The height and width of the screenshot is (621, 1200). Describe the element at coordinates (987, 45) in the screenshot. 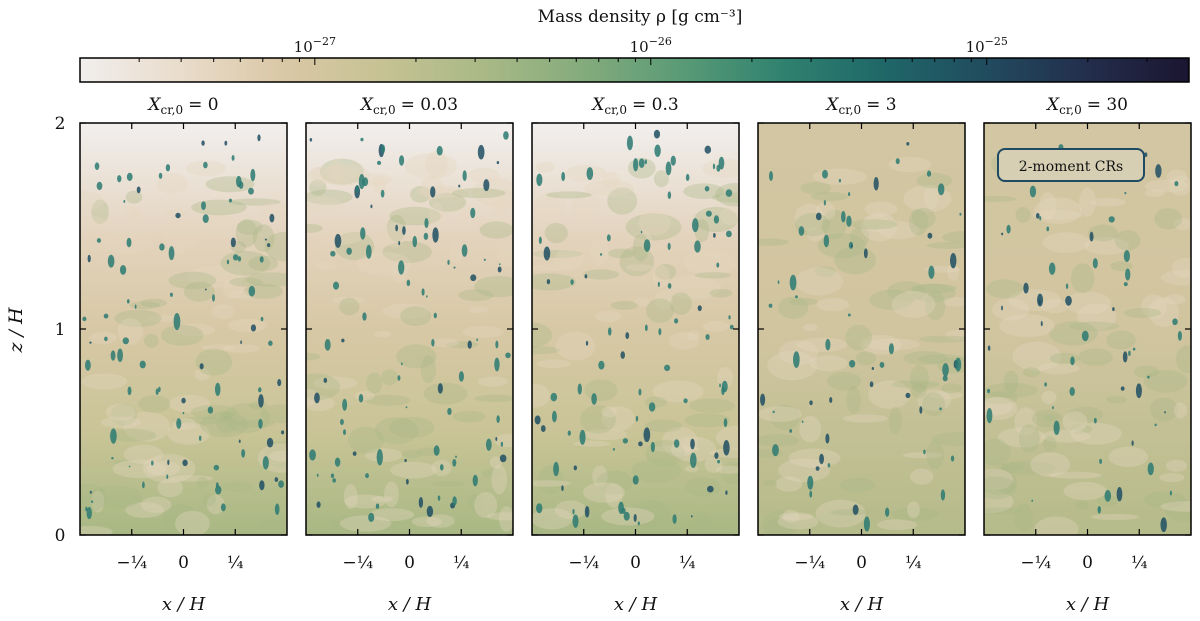

I see `colorbar-tick-label: 10−25` at that location.